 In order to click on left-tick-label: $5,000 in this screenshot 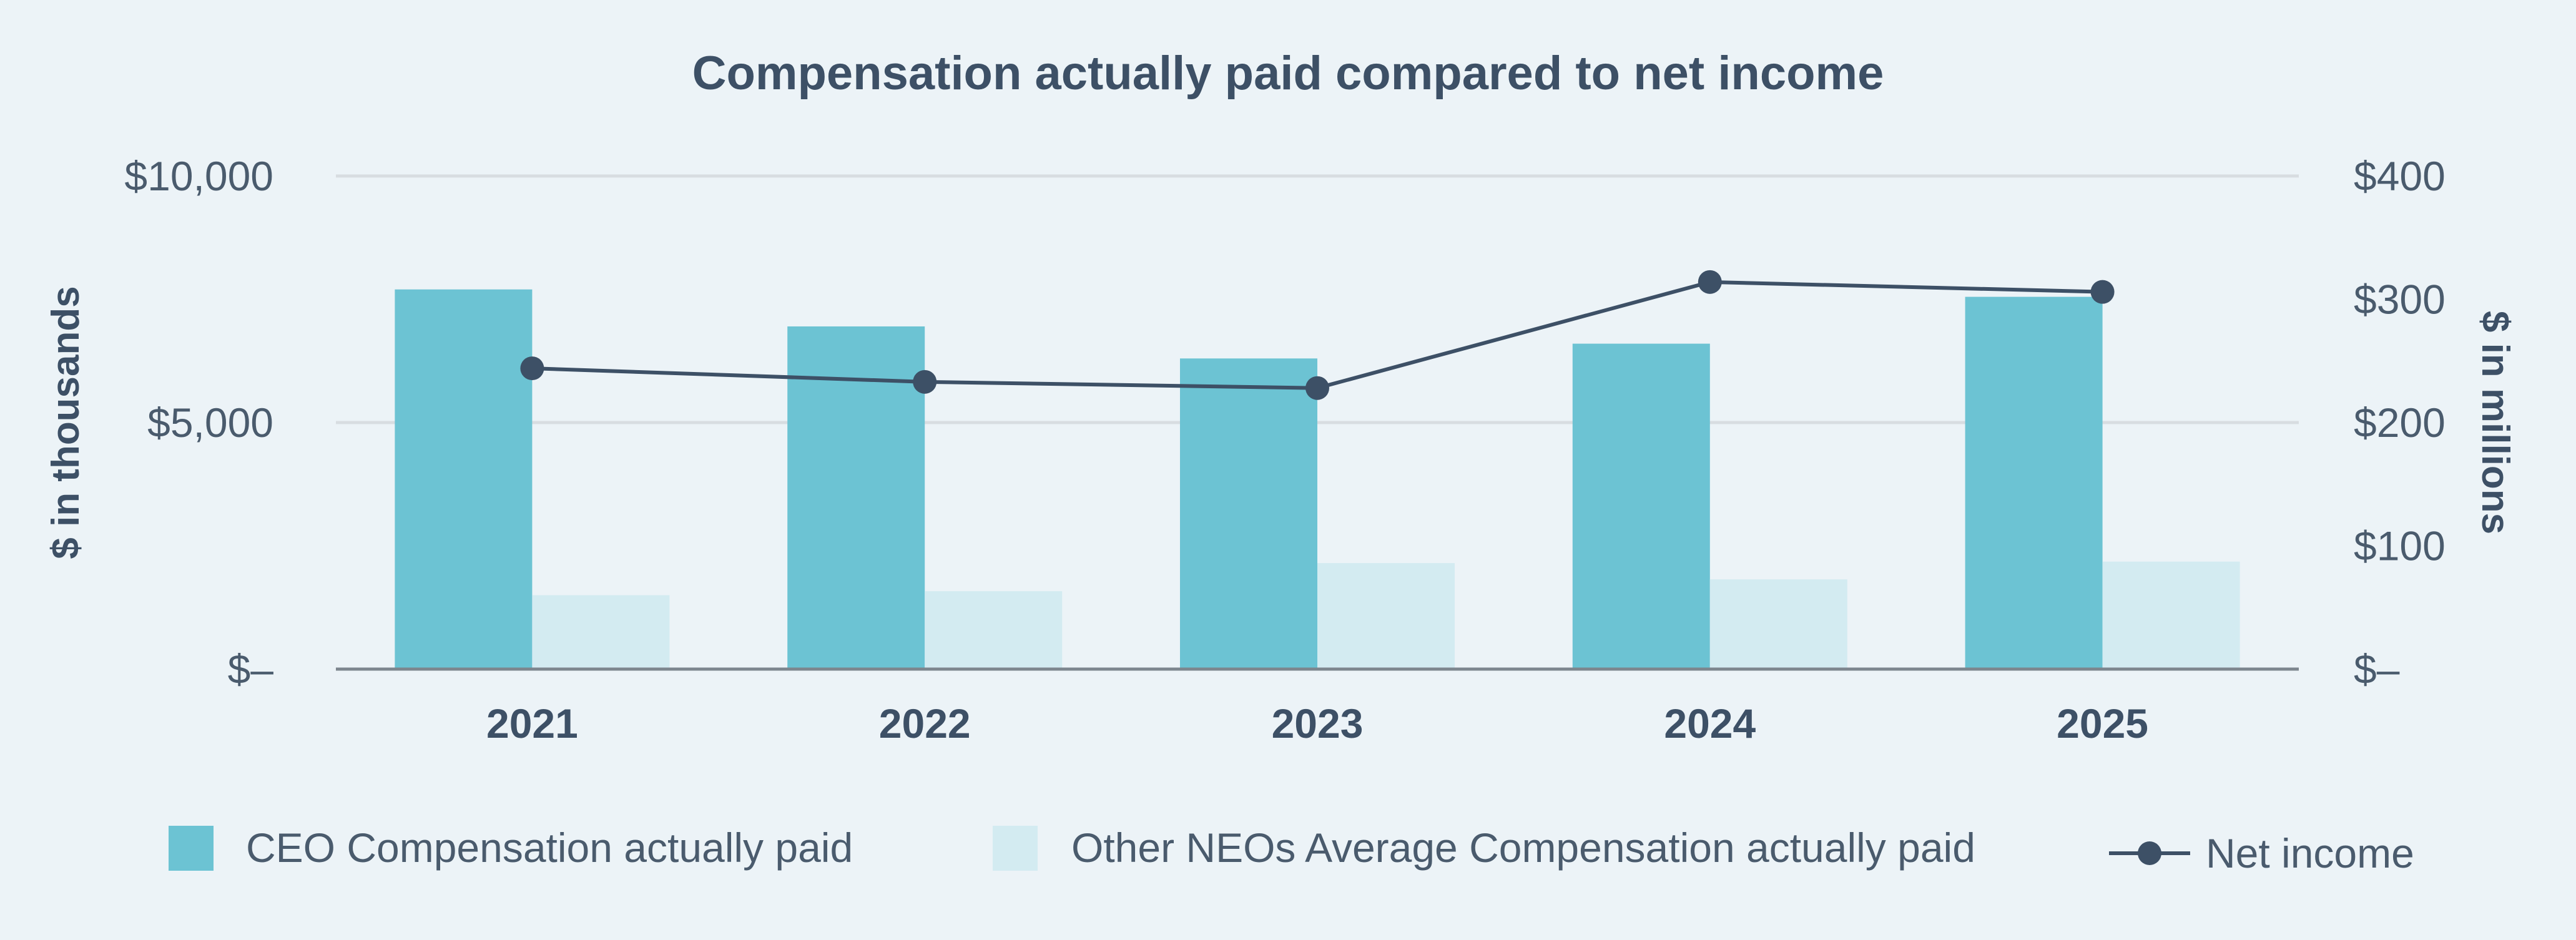, I will do `click(210, 422)`.